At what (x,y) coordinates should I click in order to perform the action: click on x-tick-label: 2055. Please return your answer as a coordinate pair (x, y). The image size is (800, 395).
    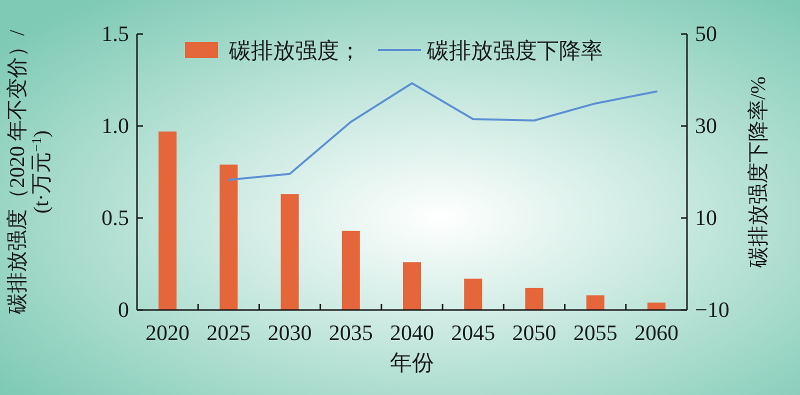
    Looking at the image, I should click on (595, 332).